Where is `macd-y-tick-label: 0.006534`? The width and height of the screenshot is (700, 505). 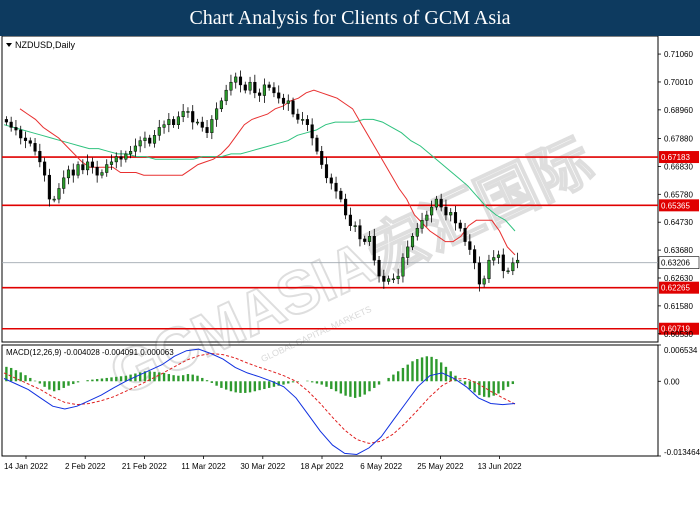 macd-y-tick-label: 0.006534 is located at coordinates (681, 350).